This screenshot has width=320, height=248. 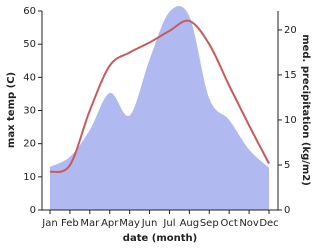 I want to click on y-tick-label: 20, so click(x=29, y=144).